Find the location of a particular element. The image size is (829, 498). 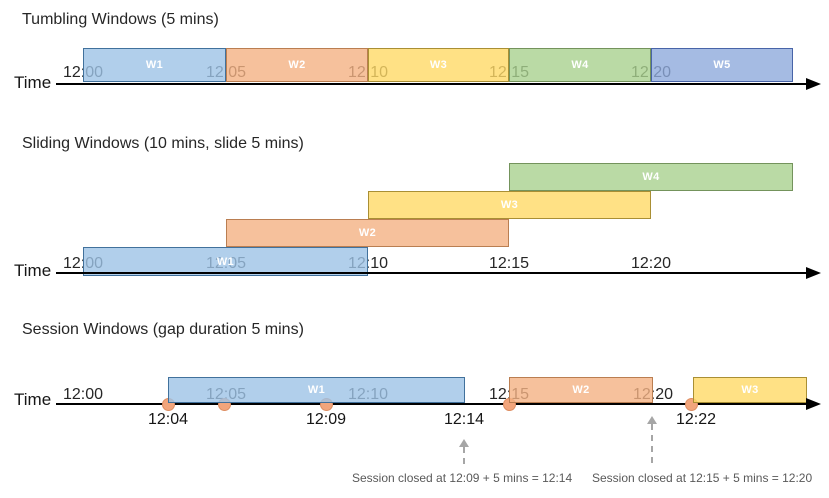

event-time-label-1214: 12:14 is located at coordinates (464, 419).